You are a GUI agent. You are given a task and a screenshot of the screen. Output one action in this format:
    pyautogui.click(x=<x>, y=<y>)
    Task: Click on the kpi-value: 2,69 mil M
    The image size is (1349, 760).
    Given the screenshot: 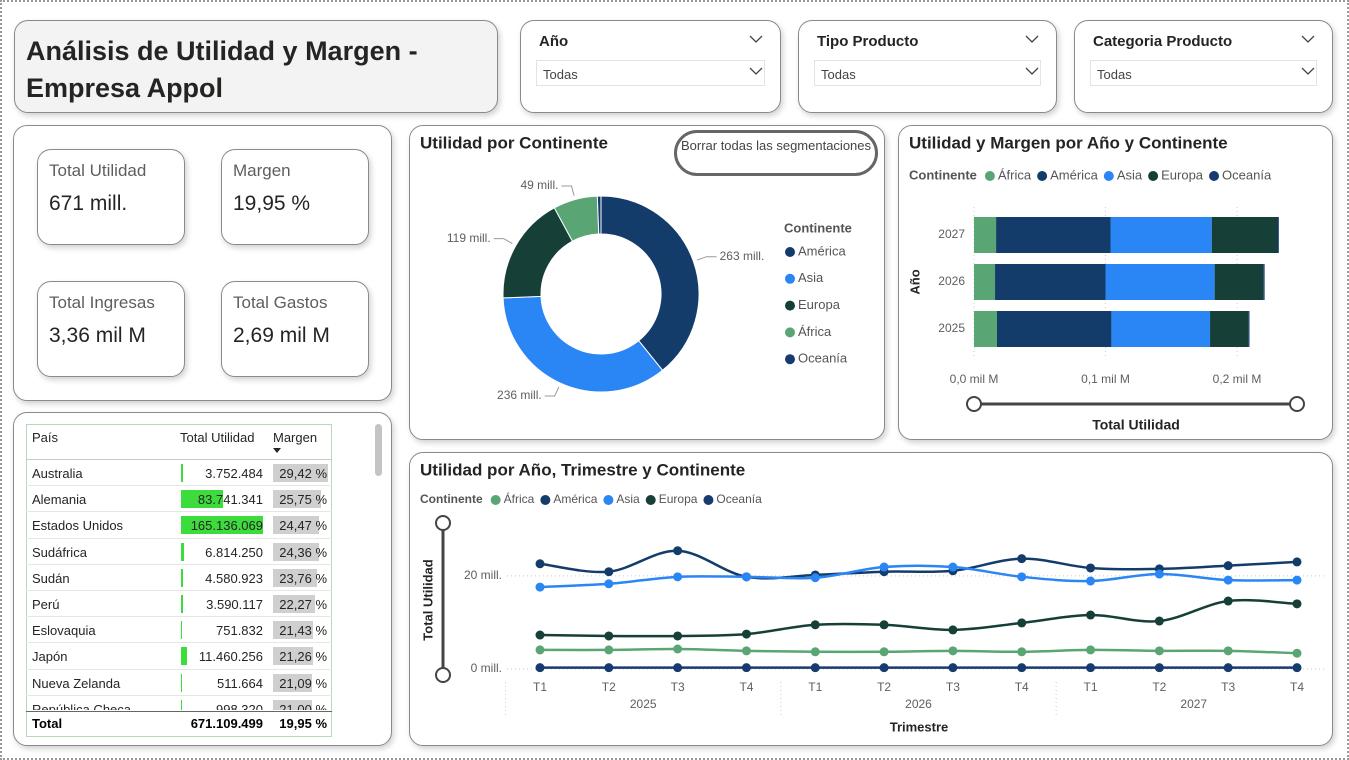 What is the action you would take?
    pyautogui.click(x=281, y=335)
    